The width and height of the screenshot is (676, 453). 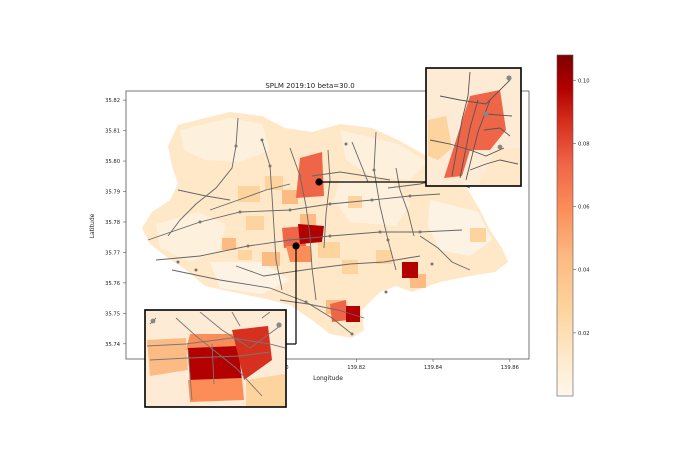 What do you see at coordinates (433, 368) in the screenshot?
I see `x-tick-label: 139.84` at bounding box center [433, 368].